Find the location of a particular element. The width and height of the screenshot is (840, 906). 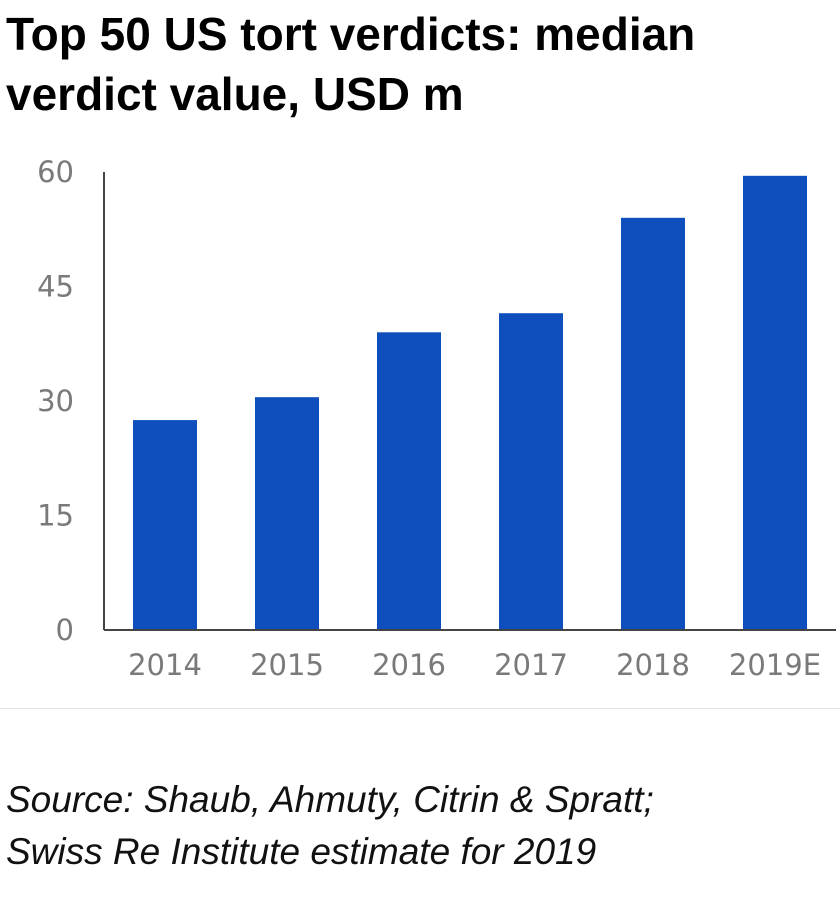

y-tick-label: 60 is located at coordinates (55, 172).